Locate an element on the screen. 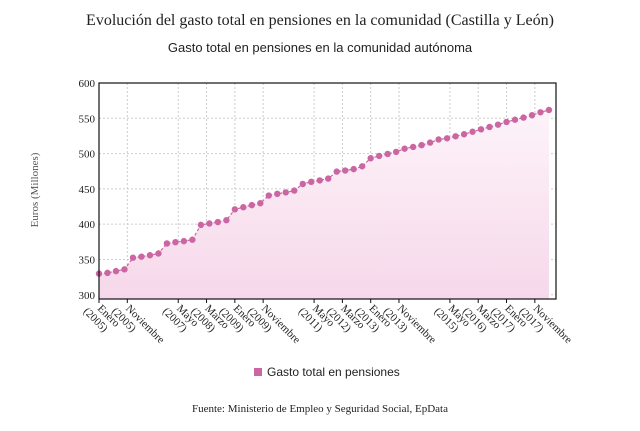 The width and height of the screenshot is (640, 431). y-tick-label: 550 is located at coordinates (87, 119).